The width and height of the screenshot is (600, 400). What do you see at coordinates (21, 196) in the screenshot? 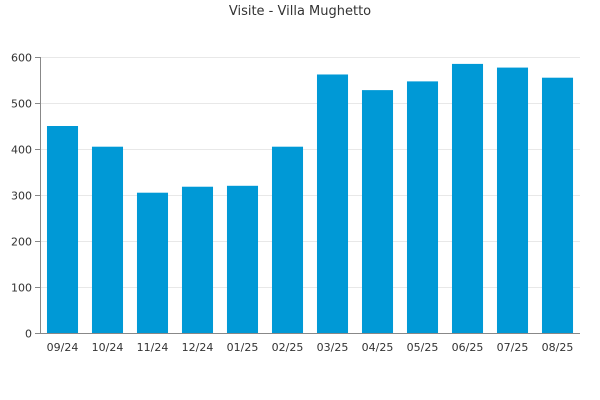
I see `y-tick-label: 300` at bounding box center [21, 196].